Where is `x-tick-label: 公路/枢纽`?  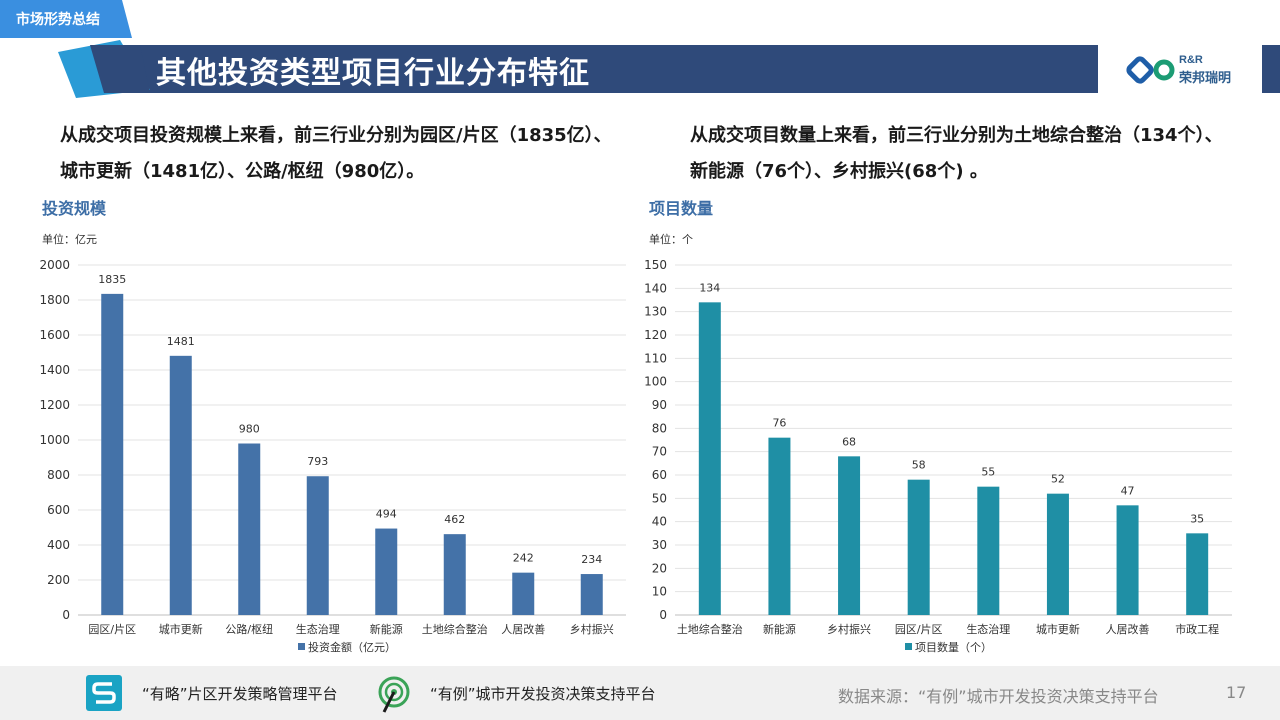
x-tick-label: 公路/枢纽 is located at coordinates (249, 629).